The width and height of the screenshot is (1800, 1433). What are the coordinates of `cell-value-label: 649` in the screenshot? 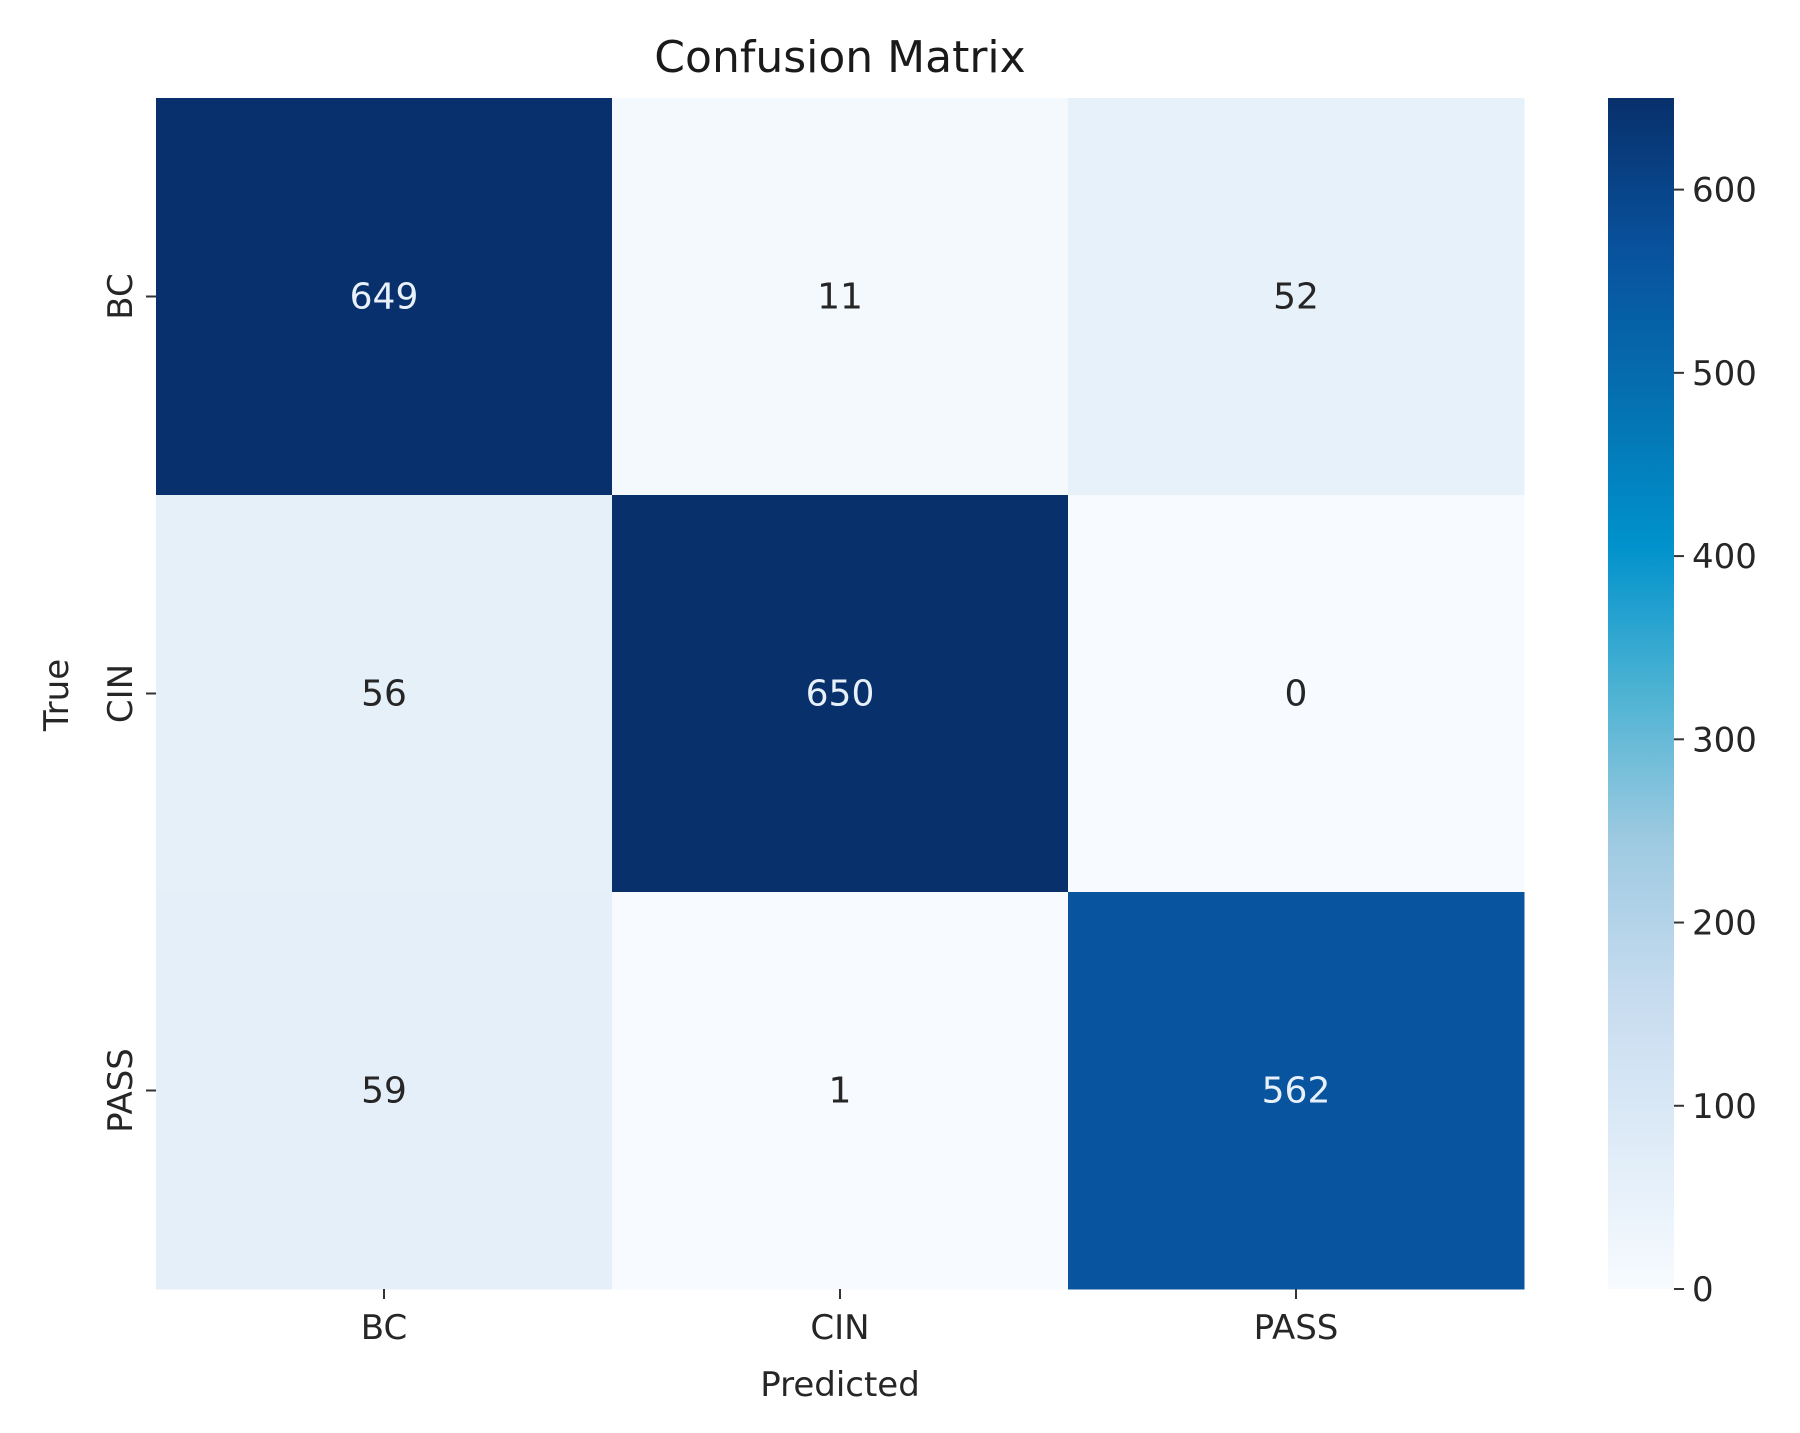 It's located at (384, 297).